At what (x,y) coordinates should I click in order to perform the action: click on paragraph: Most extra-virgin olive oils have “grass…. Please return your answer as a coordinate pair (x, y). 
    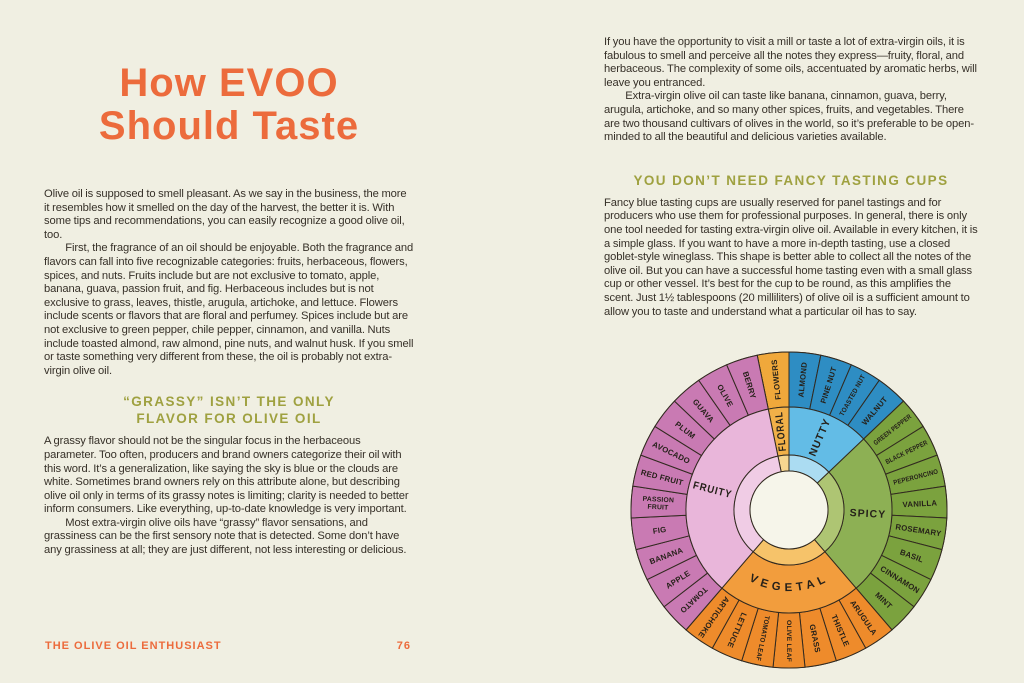
    Looking at the image, I should click on (225, 536).